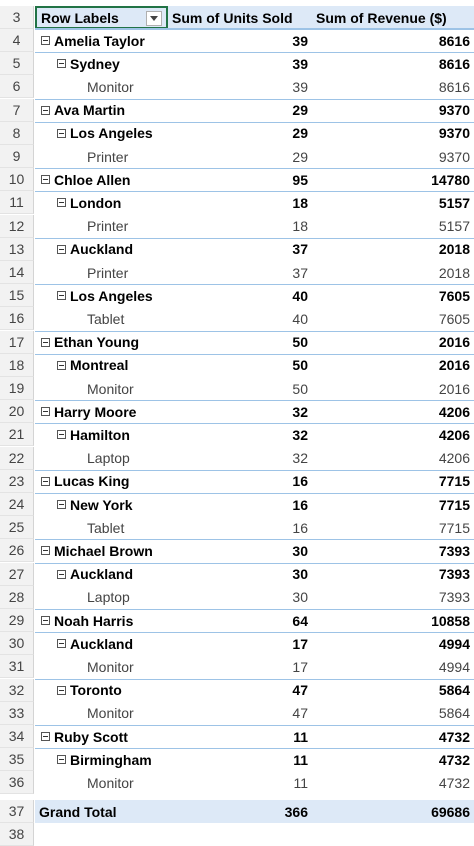 The width and height of the screenshot is (474, 846). Describe the element at coordinates (101, 17) in the screenshot. I see `row-labels-header-cell: Row Labels` at that location.